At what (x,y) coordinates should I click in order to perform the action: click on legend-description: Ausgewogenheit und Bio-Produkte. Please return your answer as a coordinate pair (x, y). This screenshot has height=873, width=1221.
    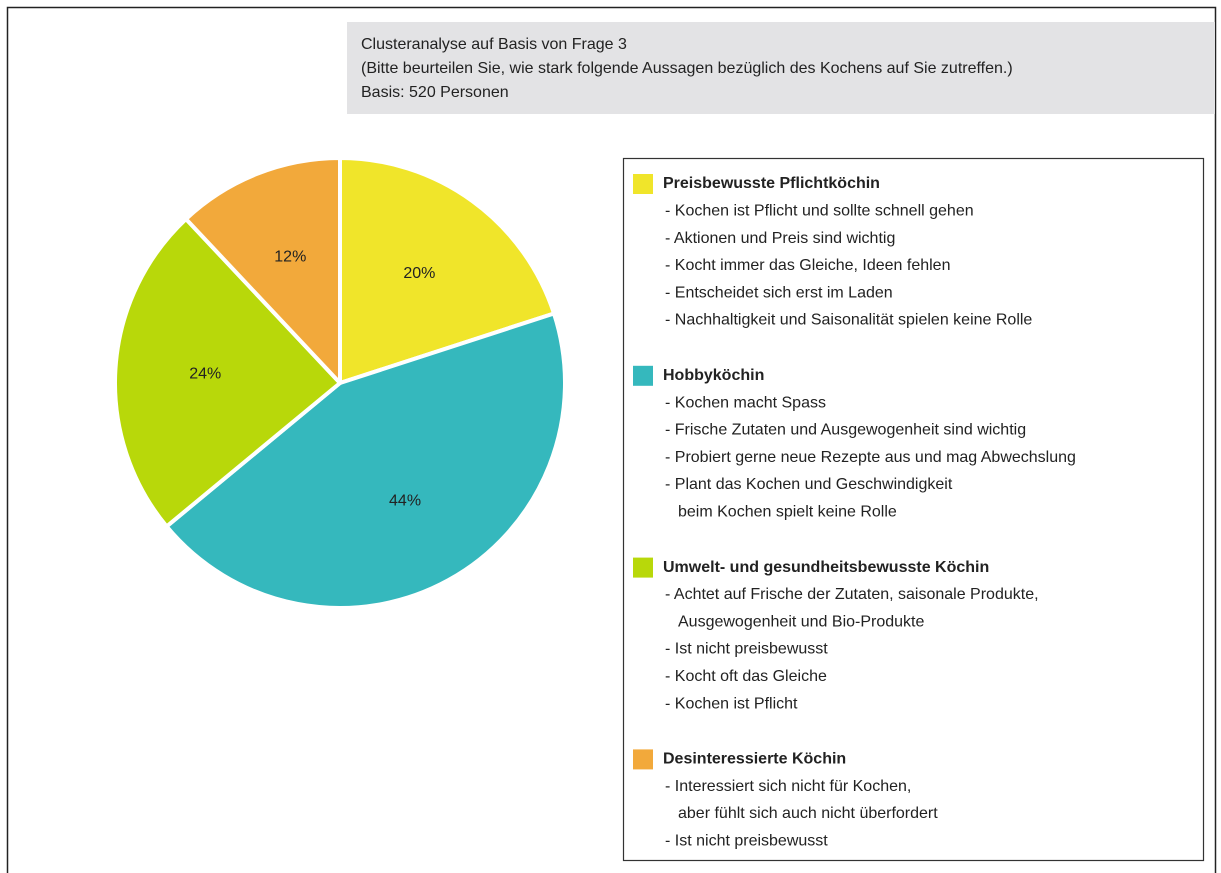
    Looking at the image, I should click on (801, 621).